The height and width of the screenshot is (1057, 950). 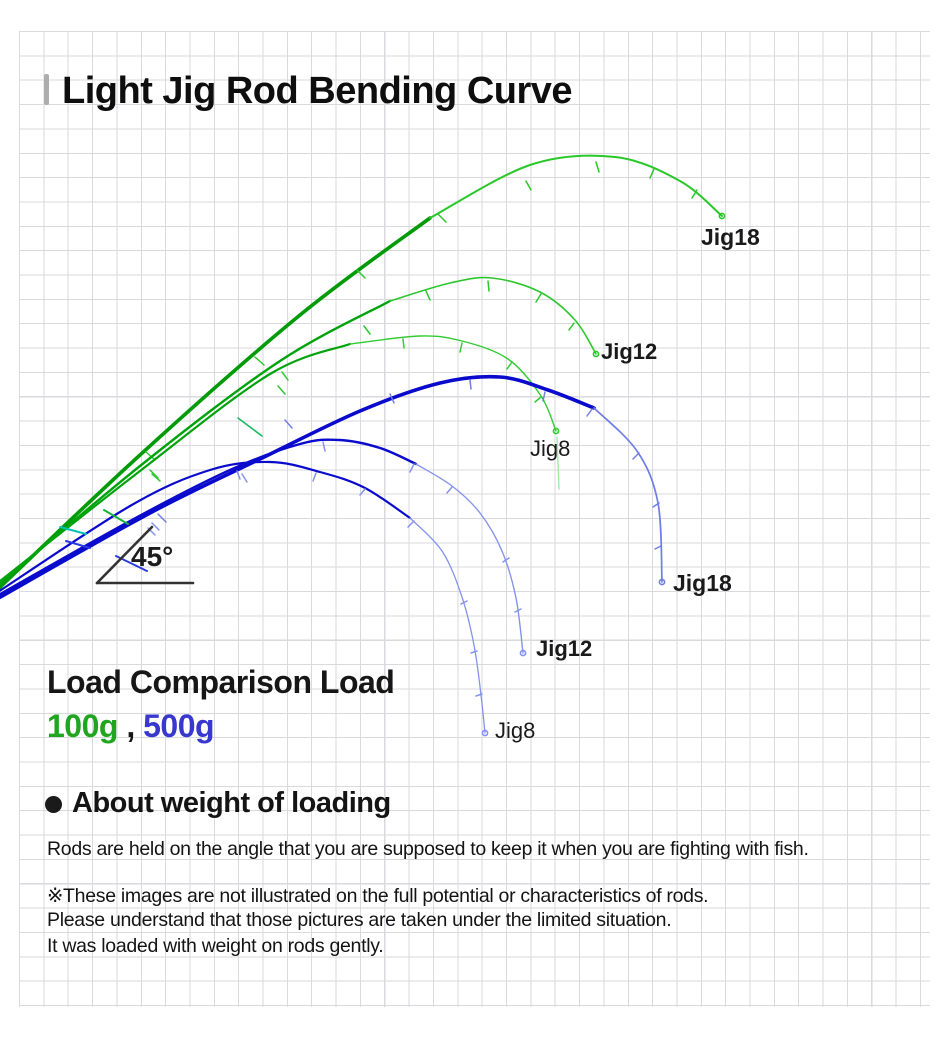 What do you see at coordinates (231, 803) in the screenshot?
I see `about-heading: About weight of loading` at bounding box center [231, 803].